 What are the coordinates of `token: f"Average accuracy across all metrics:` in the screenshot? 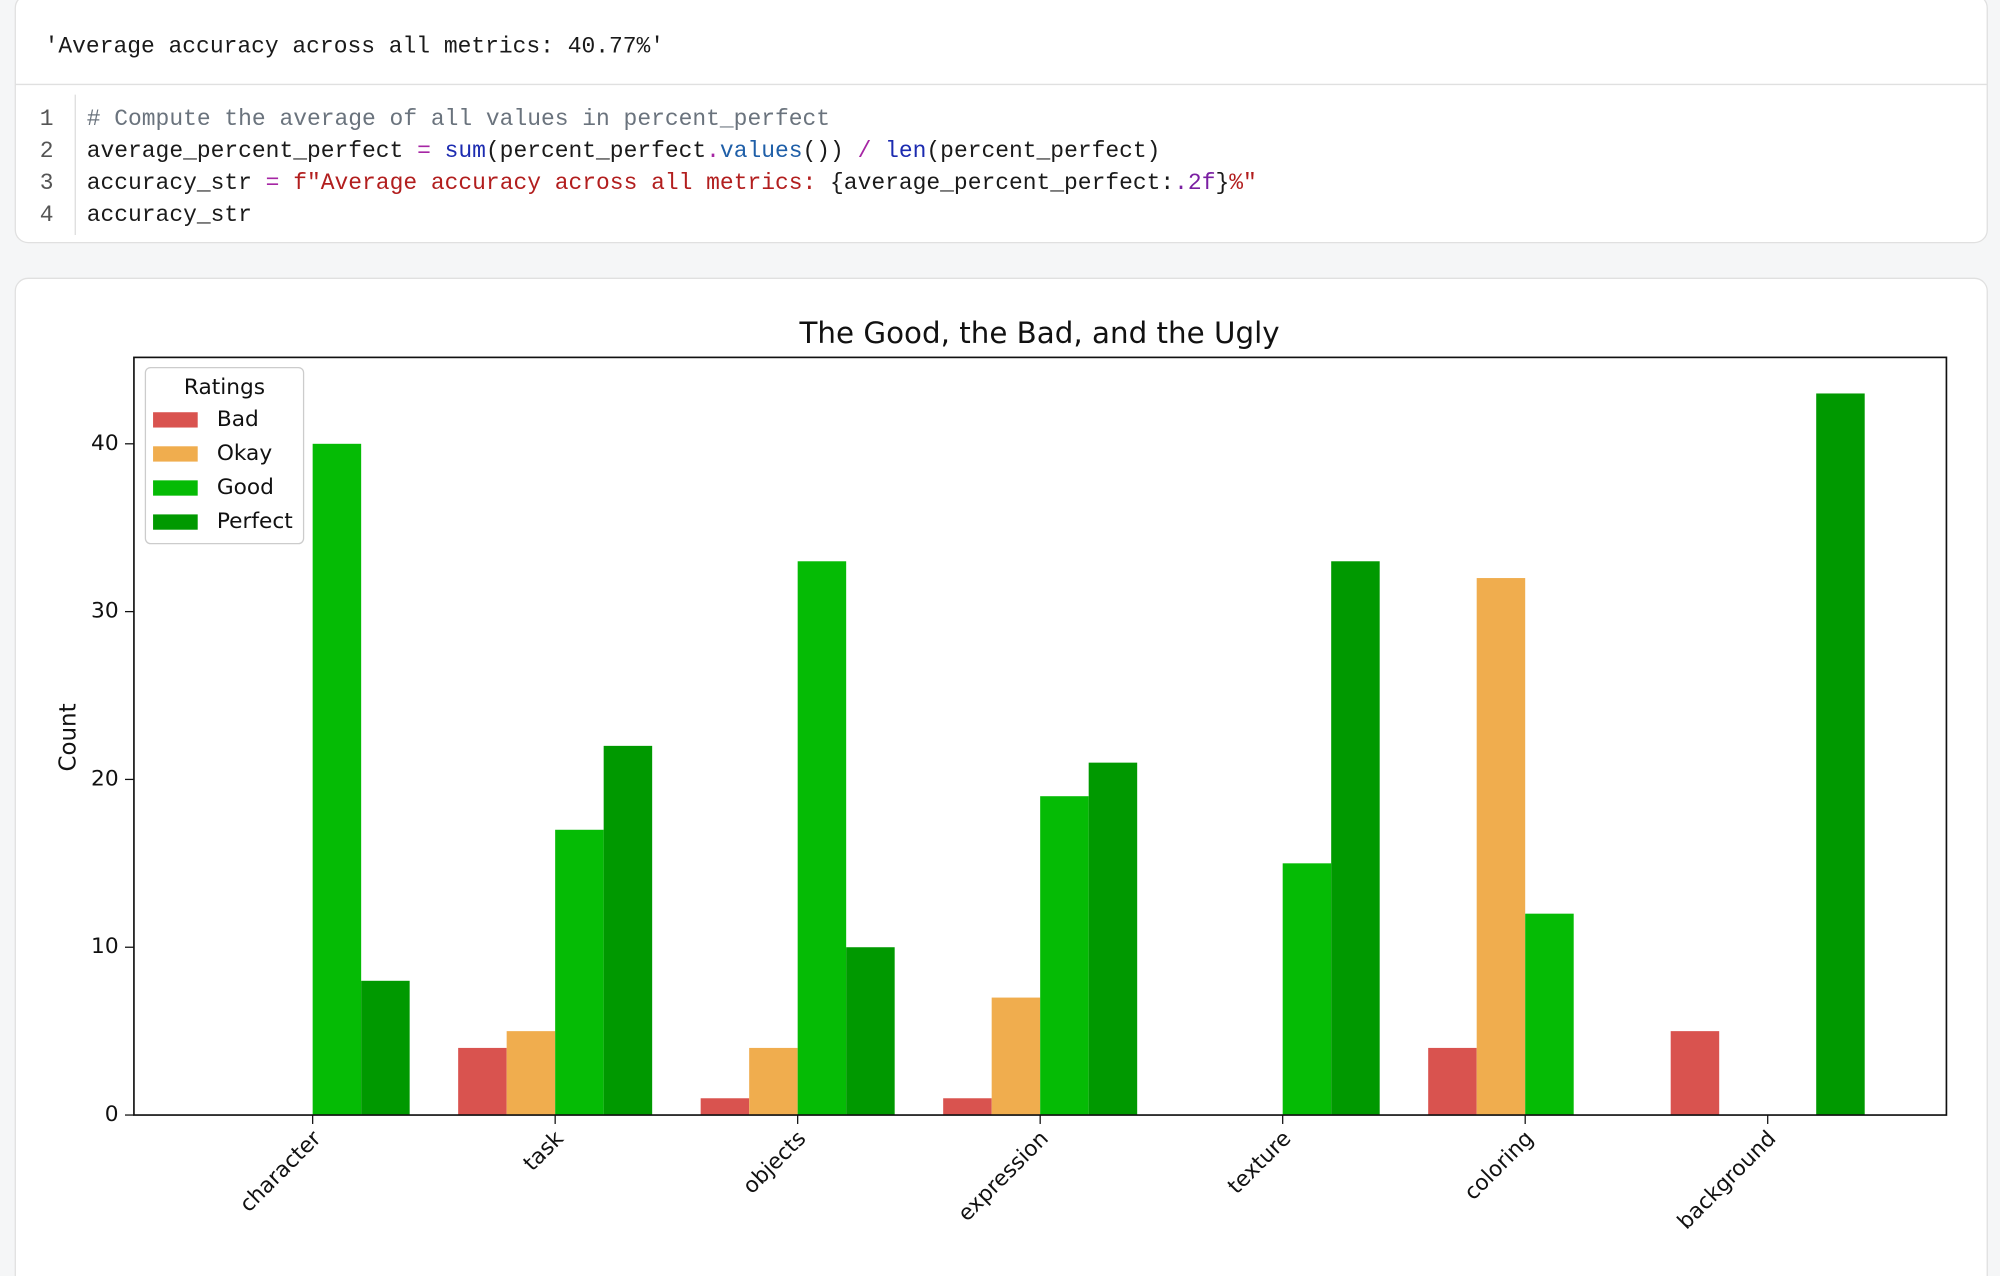 It's located at (561, 183).